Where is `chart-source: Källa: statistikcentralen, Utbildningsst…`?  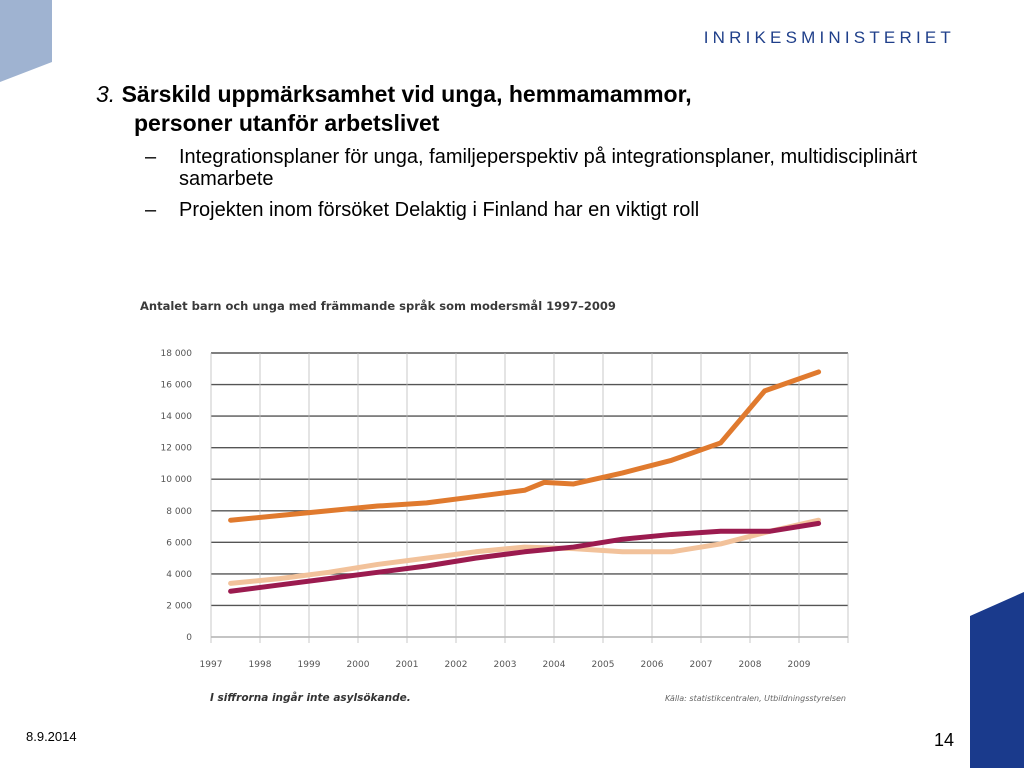
chart-source: Källa: statistikcentralen, Utbildningsst… is located at coordinates (755, 698).